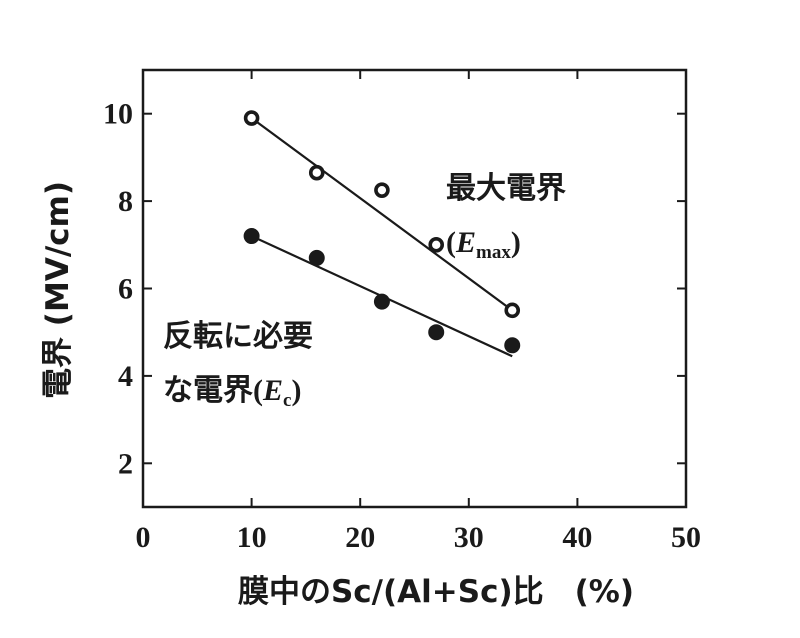 This screenshot has height=638, width=800. Describe the element at coordinates (143, 537) in the screenshot. I see `x-tick-label: 0` at that location.